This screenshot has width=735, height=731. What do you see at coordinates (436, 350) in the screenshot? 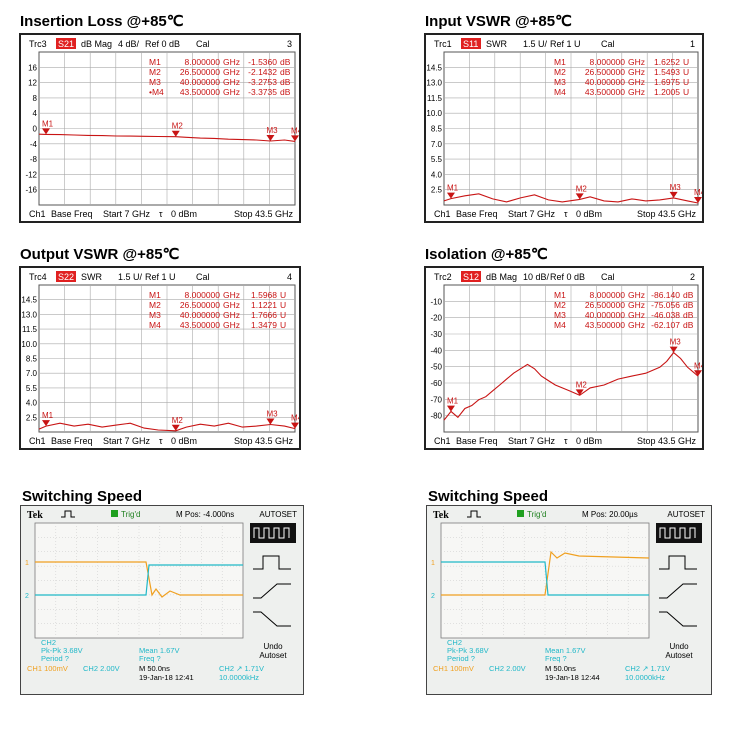
I see `y-tick-label: -40` at bounding box center [436, 350].